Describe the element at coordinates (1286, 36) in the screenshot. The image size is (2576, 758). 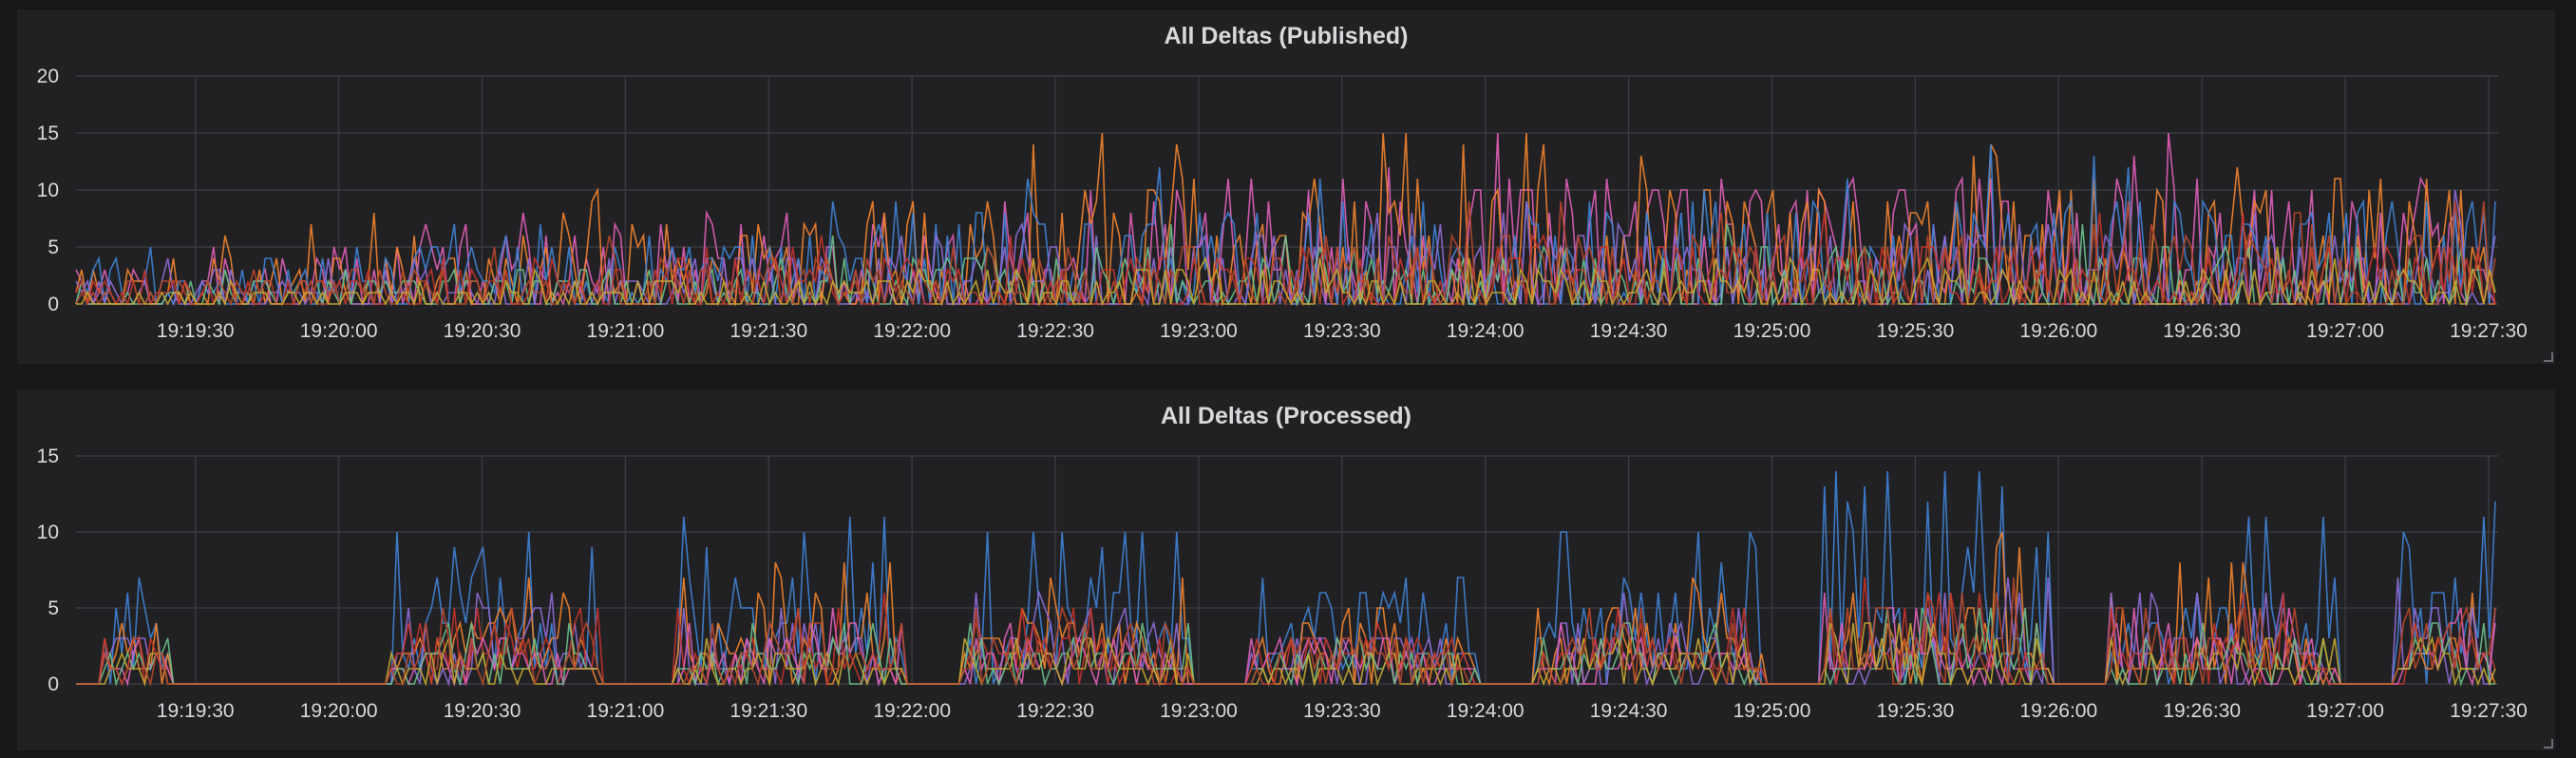
I see `panel-title: All Deltas (Published)` at that location.